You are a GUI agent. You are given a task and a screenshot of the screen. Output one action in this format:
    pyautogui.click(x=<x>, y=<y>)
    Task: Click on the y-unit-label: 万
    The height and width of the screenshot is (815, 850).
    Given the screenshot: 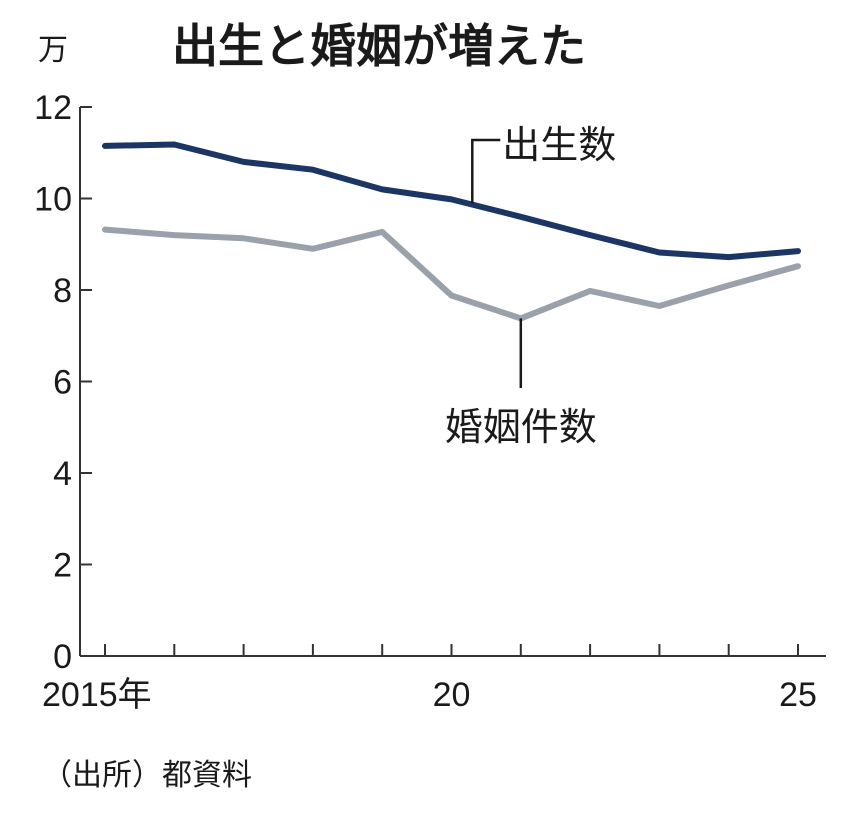 What is the action you would take?
    pyautogui.click(x=53, y=50)
    